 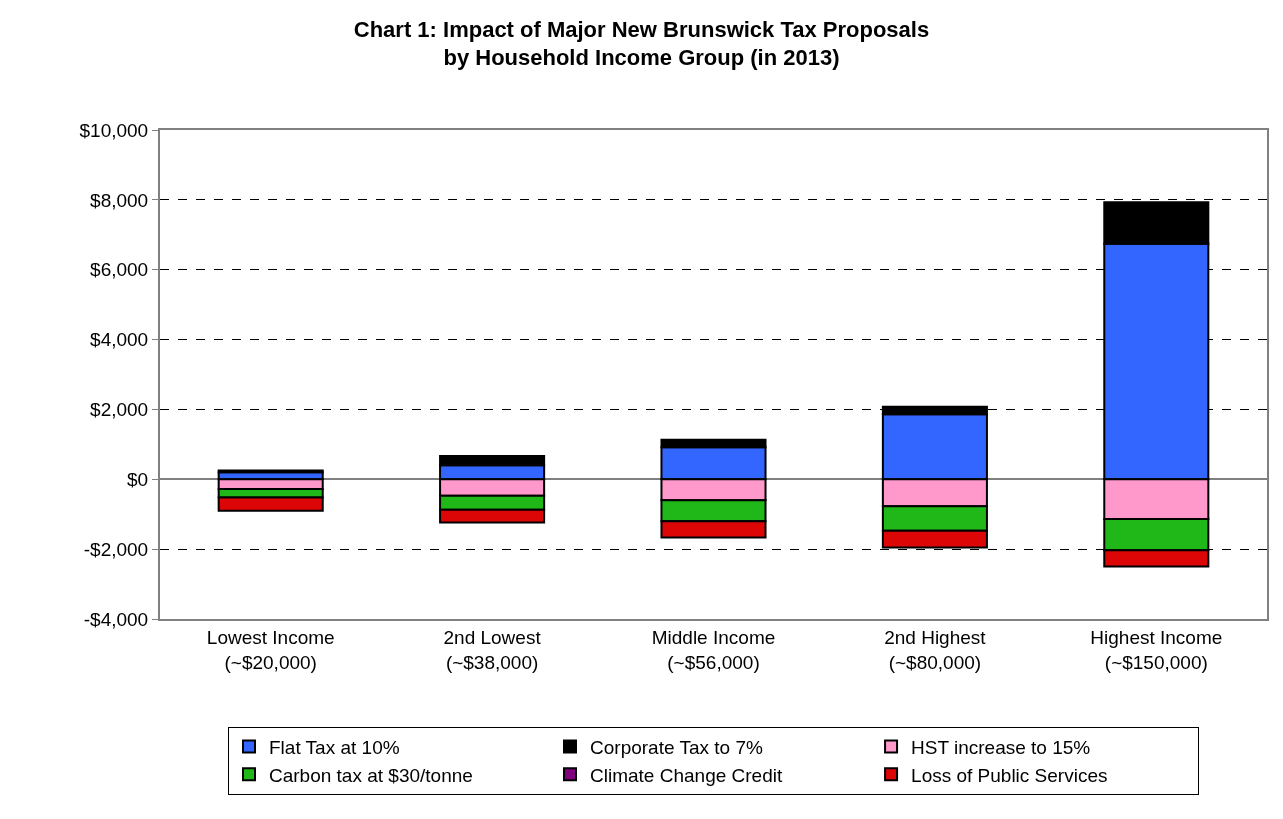 I want to click on y-tick-label: $8,000, so click(x=119, y=200).